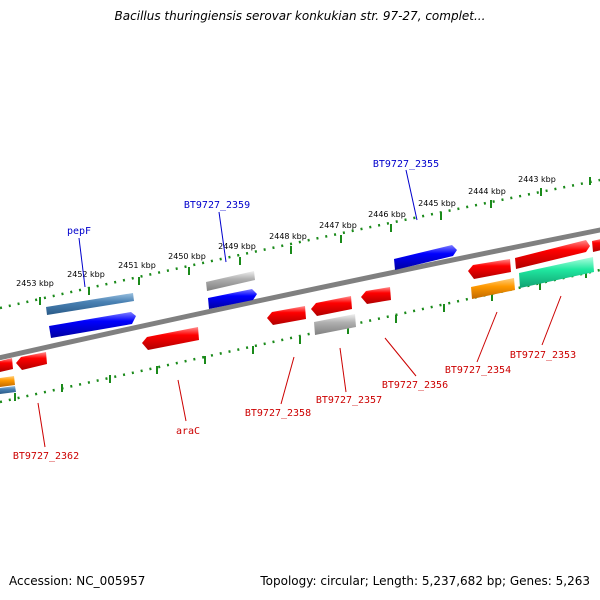 The width and height of the screenshot is (600, 600). I want to click on gene-bt2354-orange, so click(493, 288).